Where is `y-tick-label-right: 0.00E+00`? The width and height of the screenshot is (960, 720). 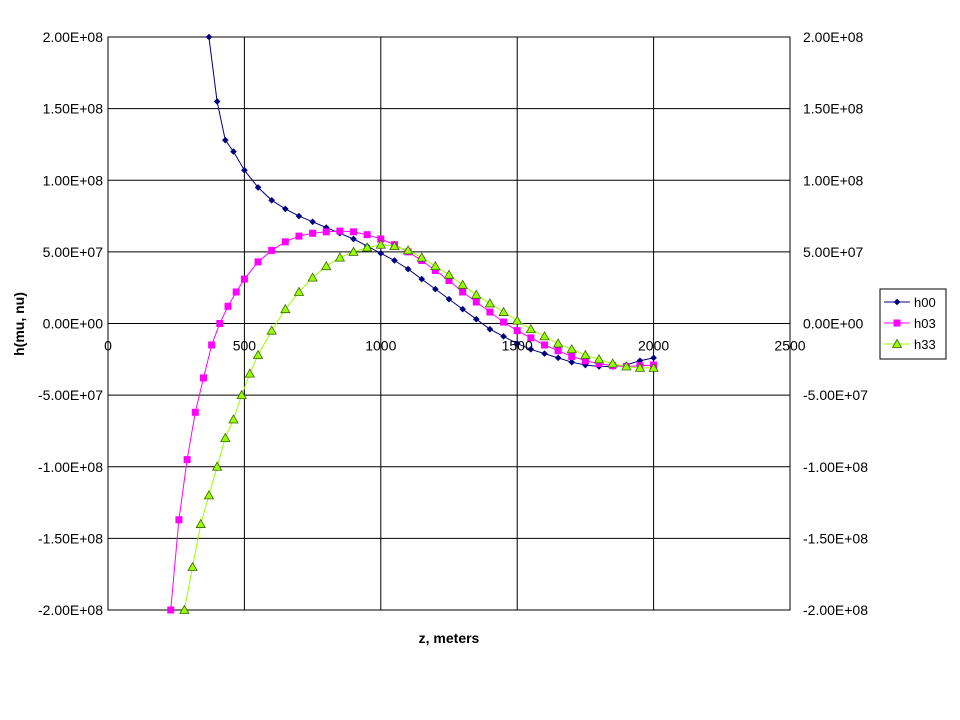 y-tick-label-right: 0.00E+00 is located at coordinates (833, 324).